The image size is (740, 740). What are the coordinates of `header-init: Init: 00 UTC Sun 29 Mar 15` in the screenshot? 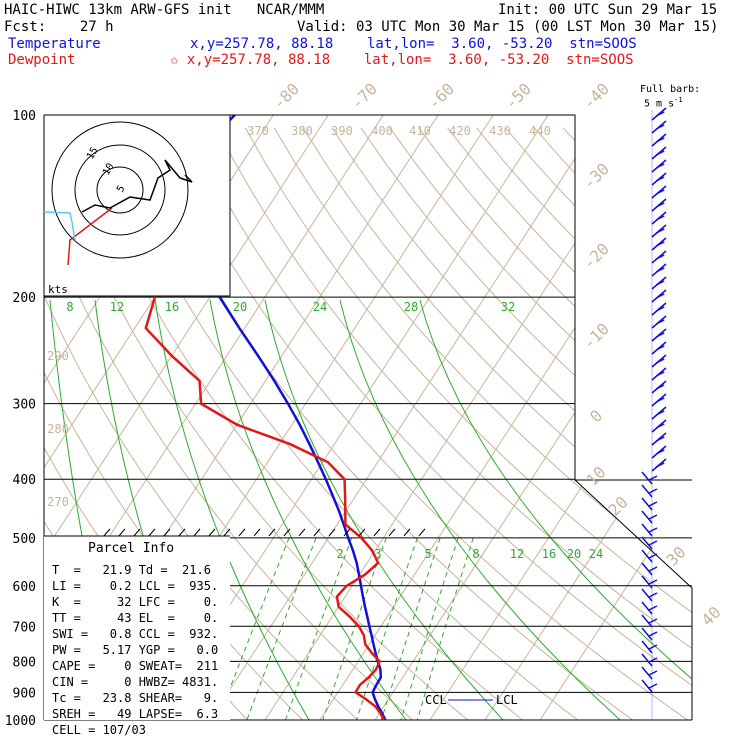 It's located at (608, 10).